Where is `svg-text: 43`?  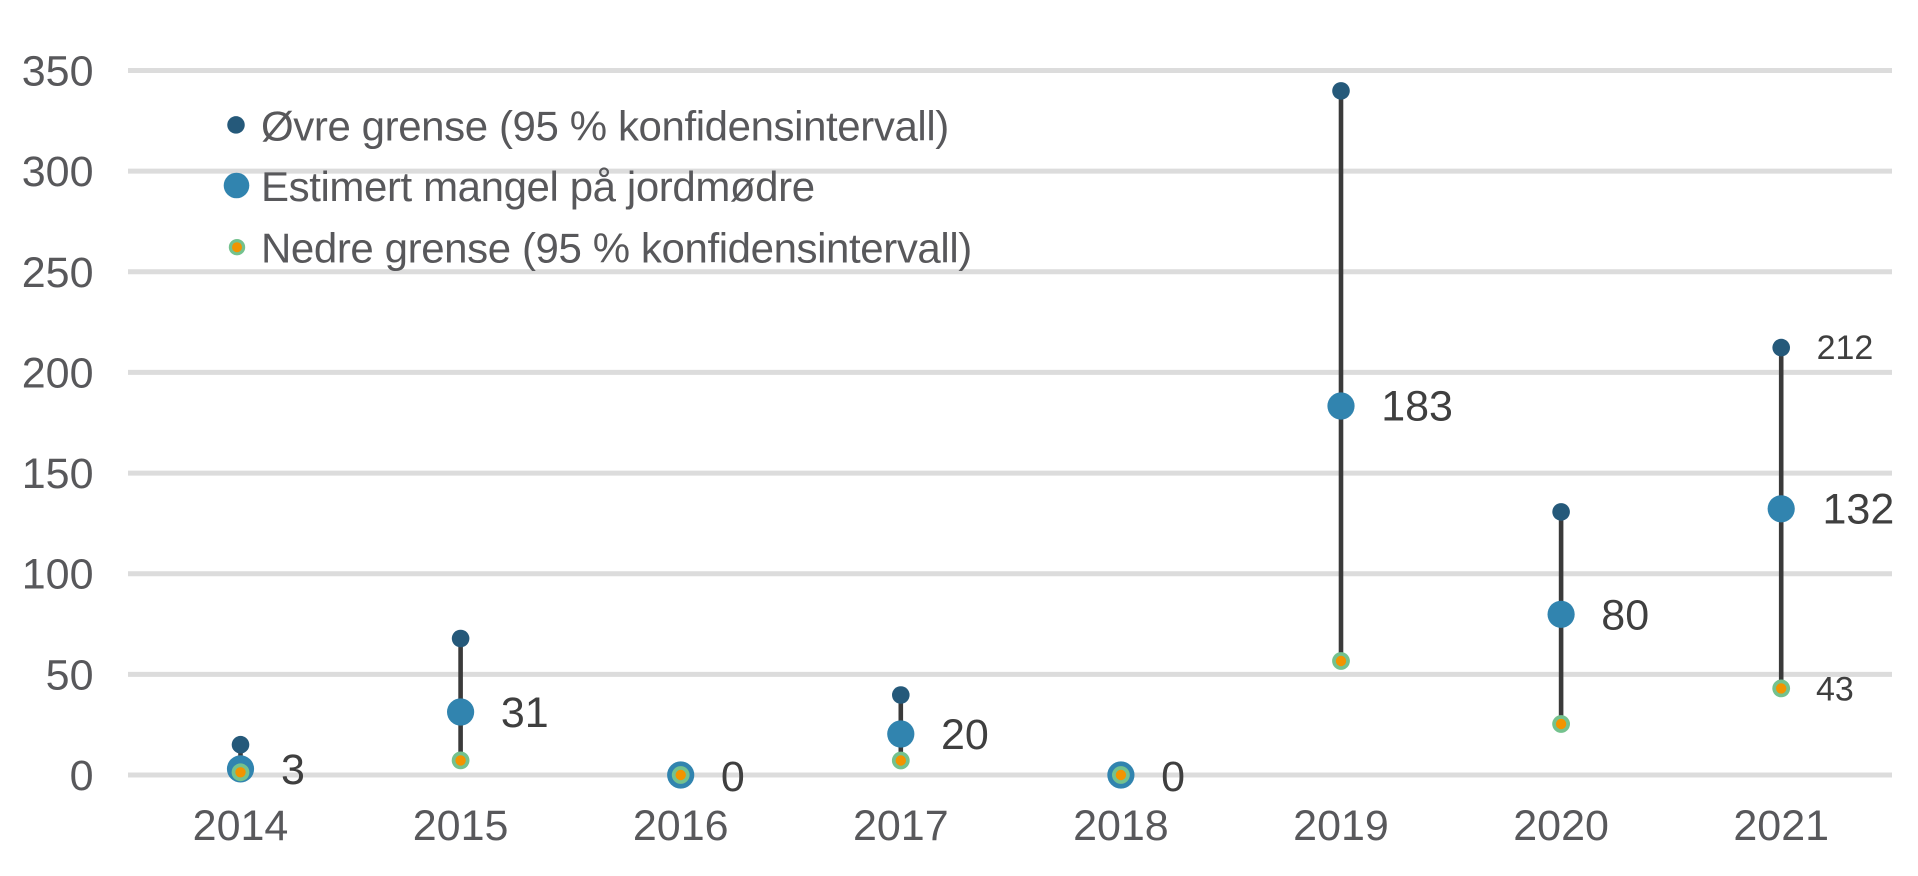
svg-text: 43 is located at coordinates (1835, 689).